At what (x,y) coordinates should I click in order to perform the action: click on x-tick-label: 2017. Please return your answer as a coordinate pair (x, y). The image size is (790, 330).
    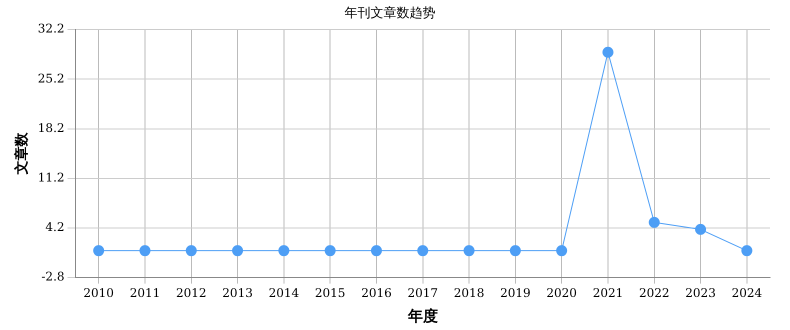
    Looking at the image, I should click on (422, 293).